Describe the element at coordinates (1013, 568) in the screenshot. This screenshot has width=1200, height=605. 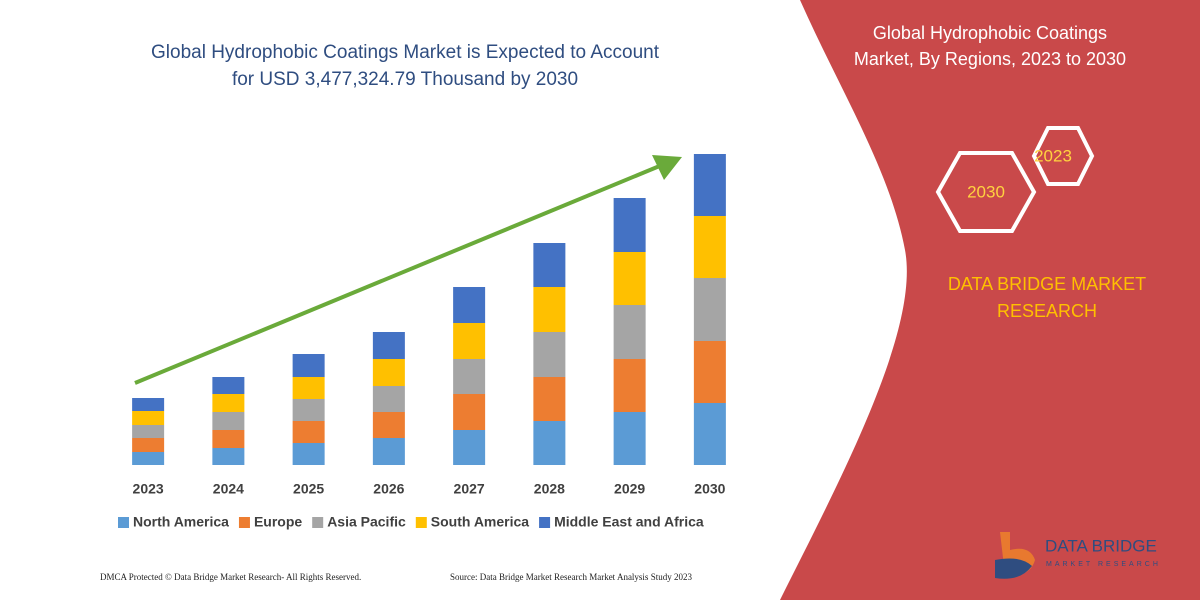
I see `logo-mark` at that location.